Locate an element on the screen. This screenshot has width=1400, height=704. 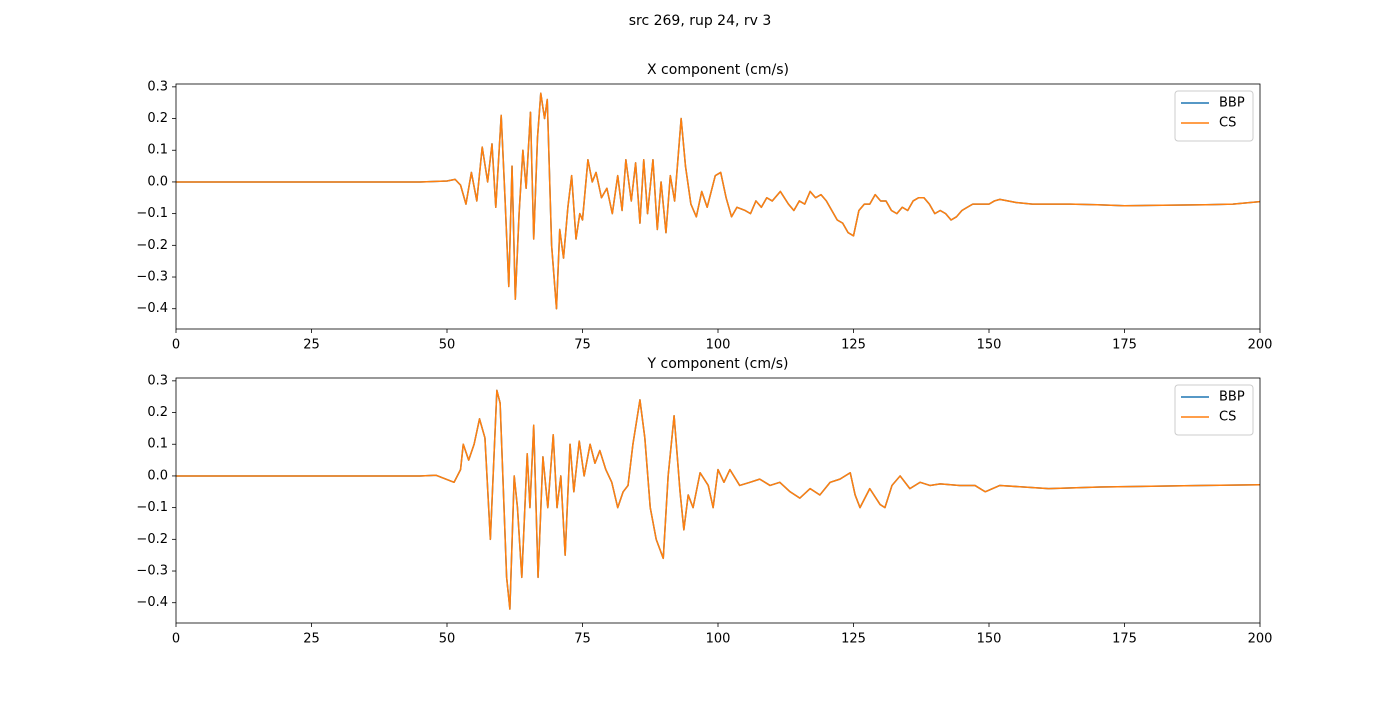
subplot-title: Y component (cm/s) is located at coordinates (718, 364).